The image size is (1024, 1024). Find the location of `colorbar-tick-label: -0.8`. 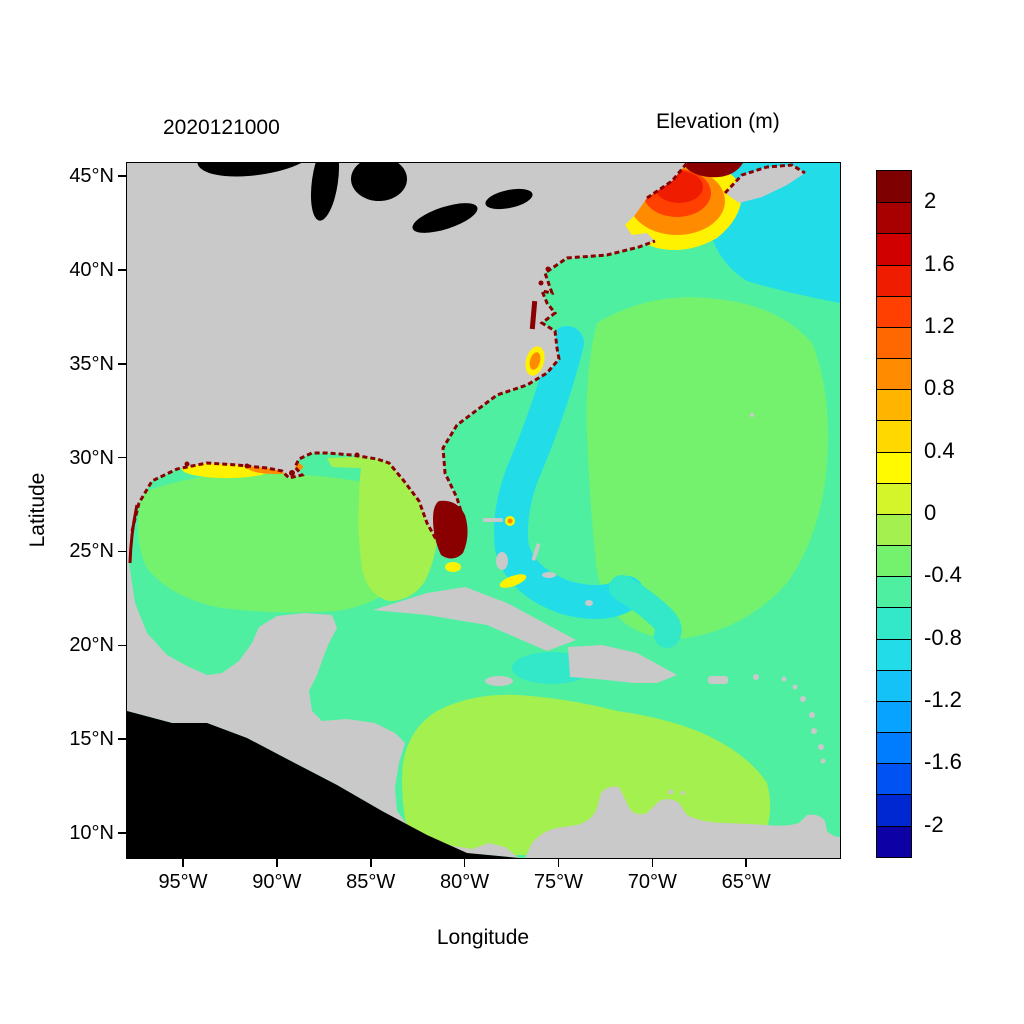

colorbar-tick-label: -0.8 is located at coordinates (943, 637).